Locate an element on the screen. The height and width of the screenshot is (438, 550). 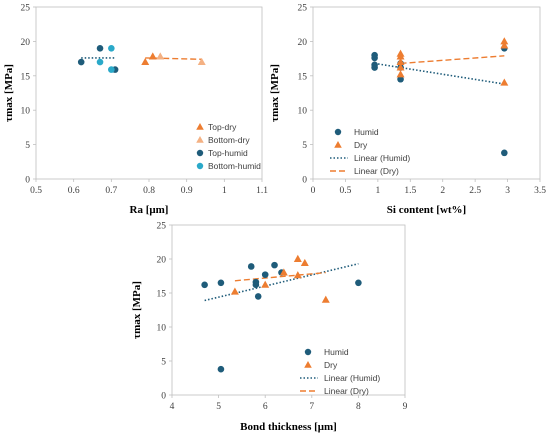
x-tick-label: 1 is located at coordinates (224, 191).